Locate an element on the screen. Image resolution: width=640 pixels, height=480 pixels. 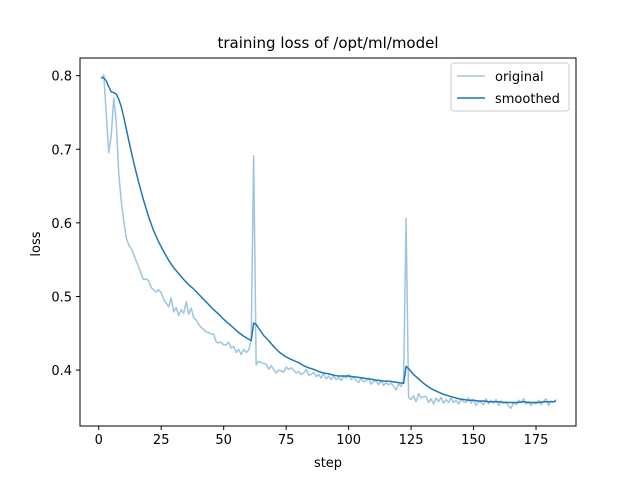
x-tick-label: 0 is located at coordinates (99, 440).